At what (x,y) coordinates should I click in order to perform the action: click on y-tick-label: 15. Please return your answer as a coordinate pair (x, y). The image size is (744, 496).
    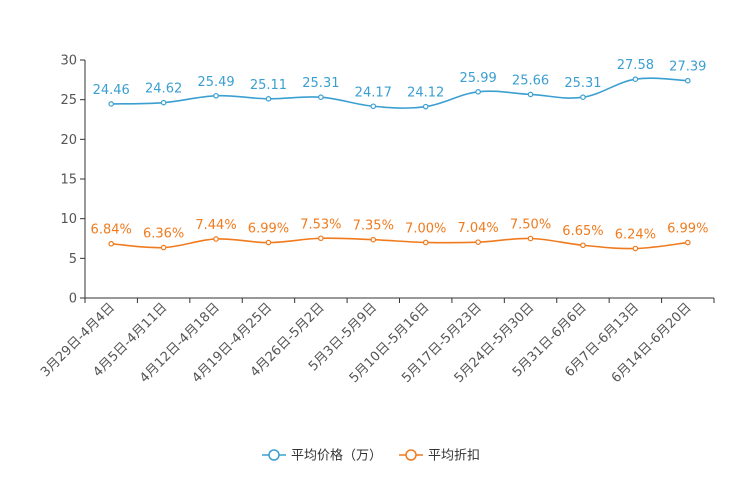
    Looking at the image, I should click on (68, 180).